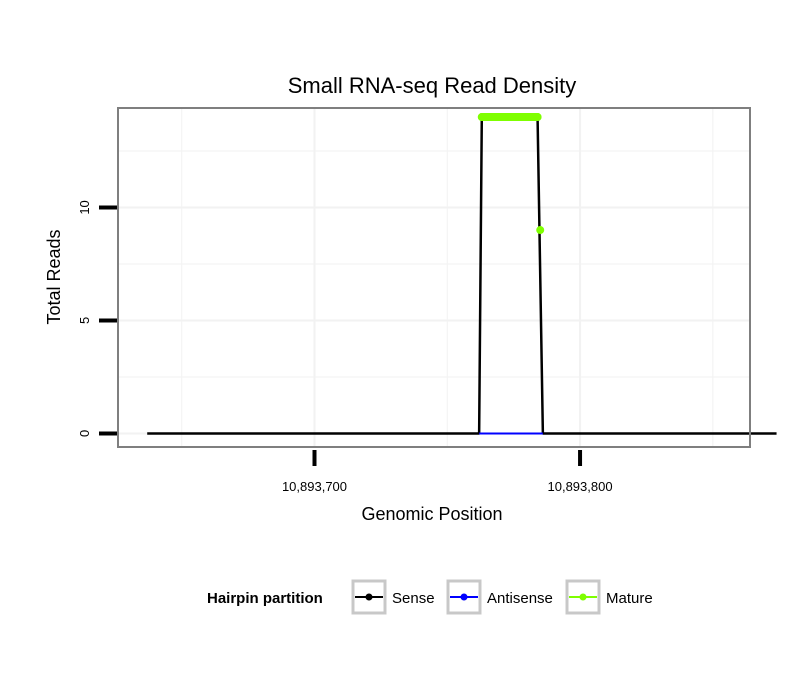 Image resolution: width=810 pixels, height=690 pixels. I want to click on x-axis-label: Genomic Position, so click(431, 514).